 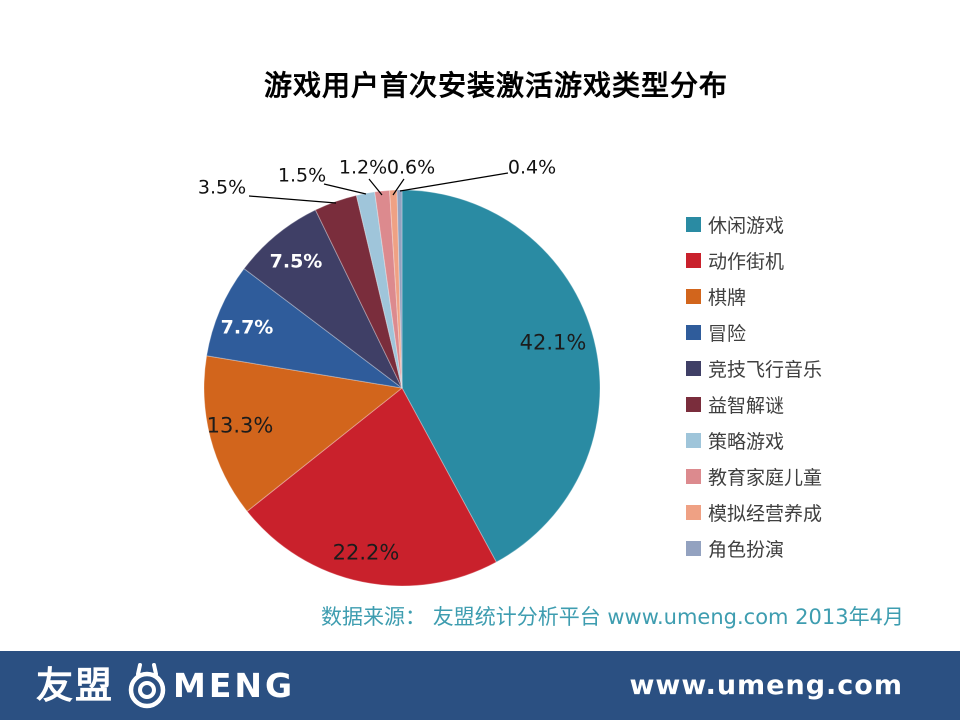 What do you see at coordinates (727, 333) in the screenshot?
I see `legend-label: 冒险` at bounding box center [727, 333].